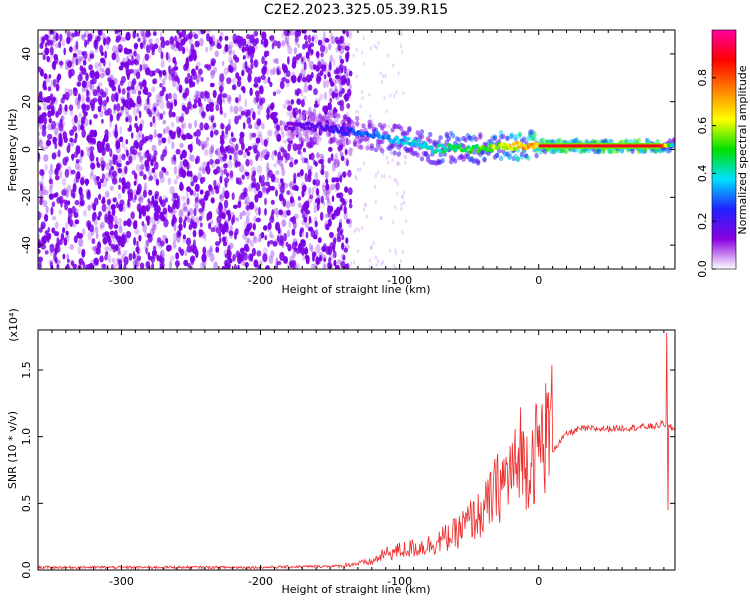 The height and width of the screenshot is (600, 750). Describe the element at coordinates (702, 269) in the screenshot. I see `colorbar-tick-label: 0.0` at that location.